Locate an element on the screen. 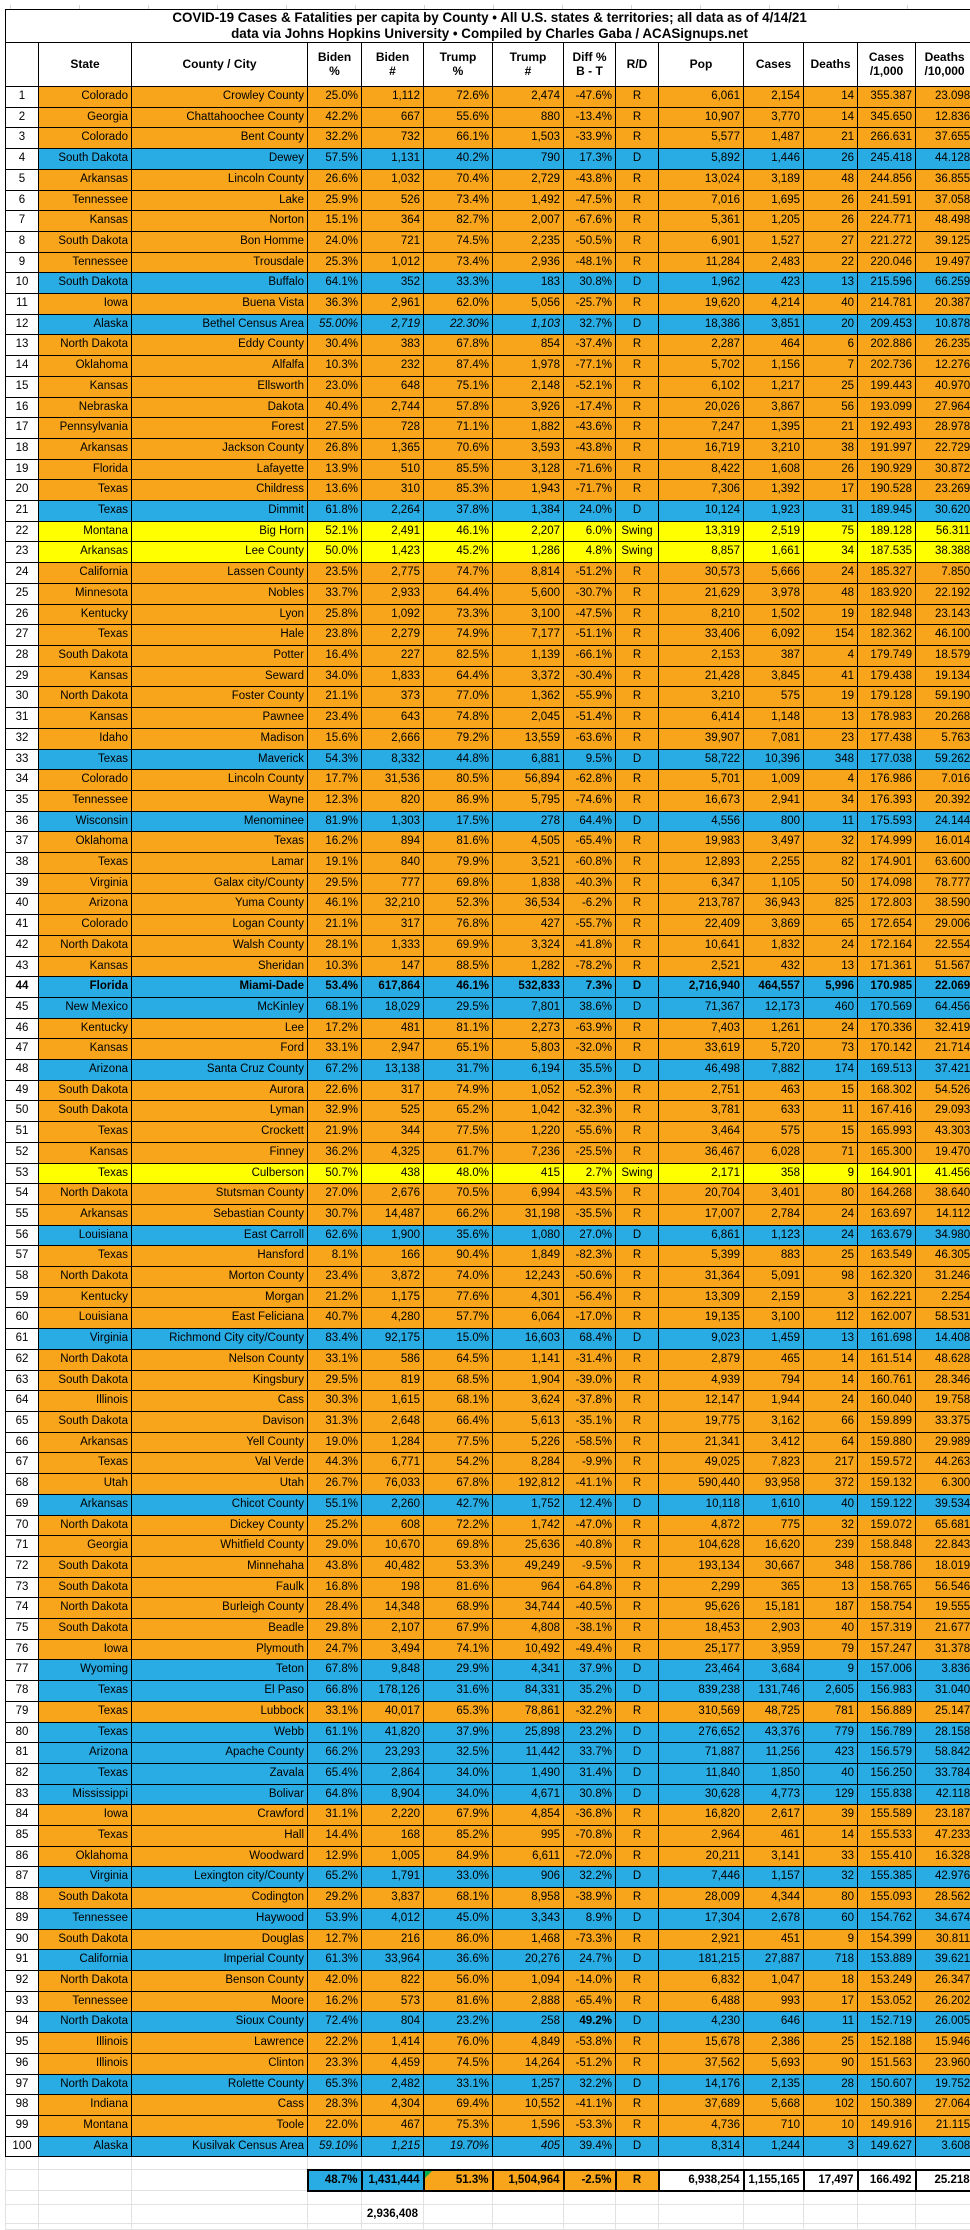 The height and width of the screenshot is (2230, 970). cell-trump-pct: 75.3% is located at coordinates (458, 2125).